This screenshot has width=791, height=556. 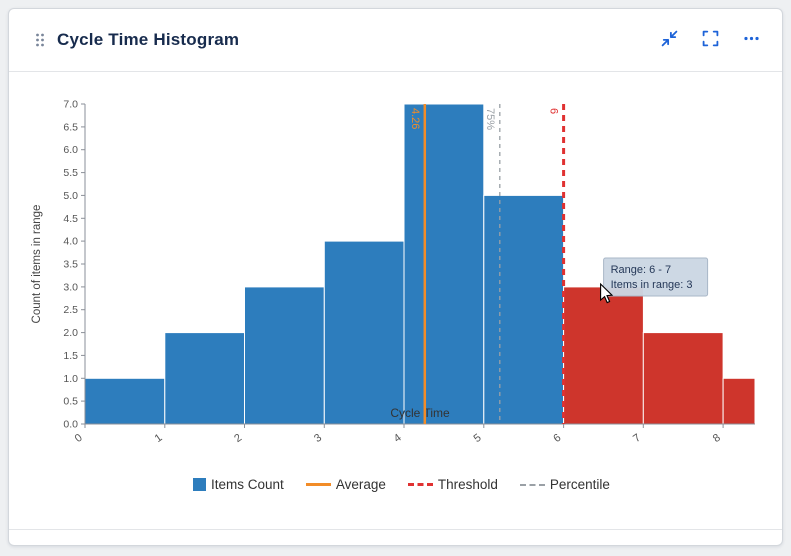 I want to click on tooltip: Range: 6 - 7 Items in range: 3, so click(x=656, y=277).